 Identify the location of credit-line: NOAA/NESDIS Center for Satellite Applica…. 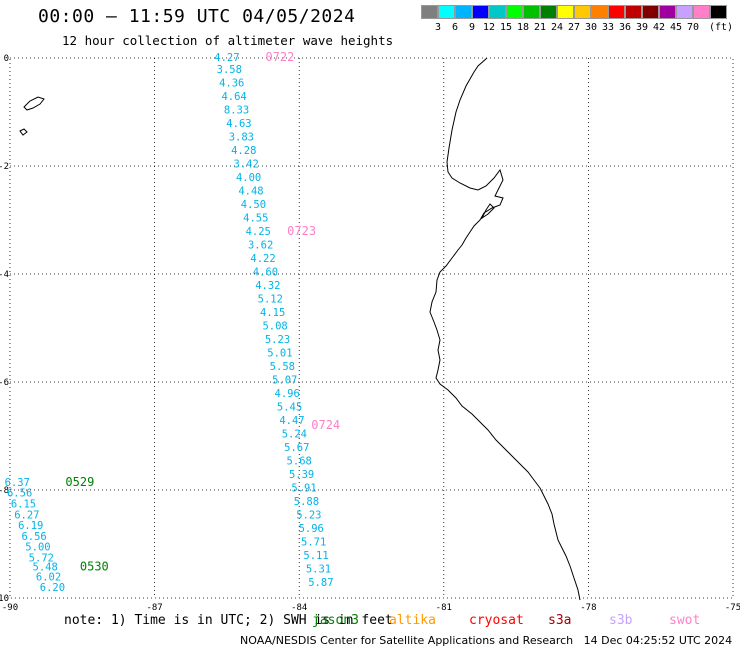
(486, 640).